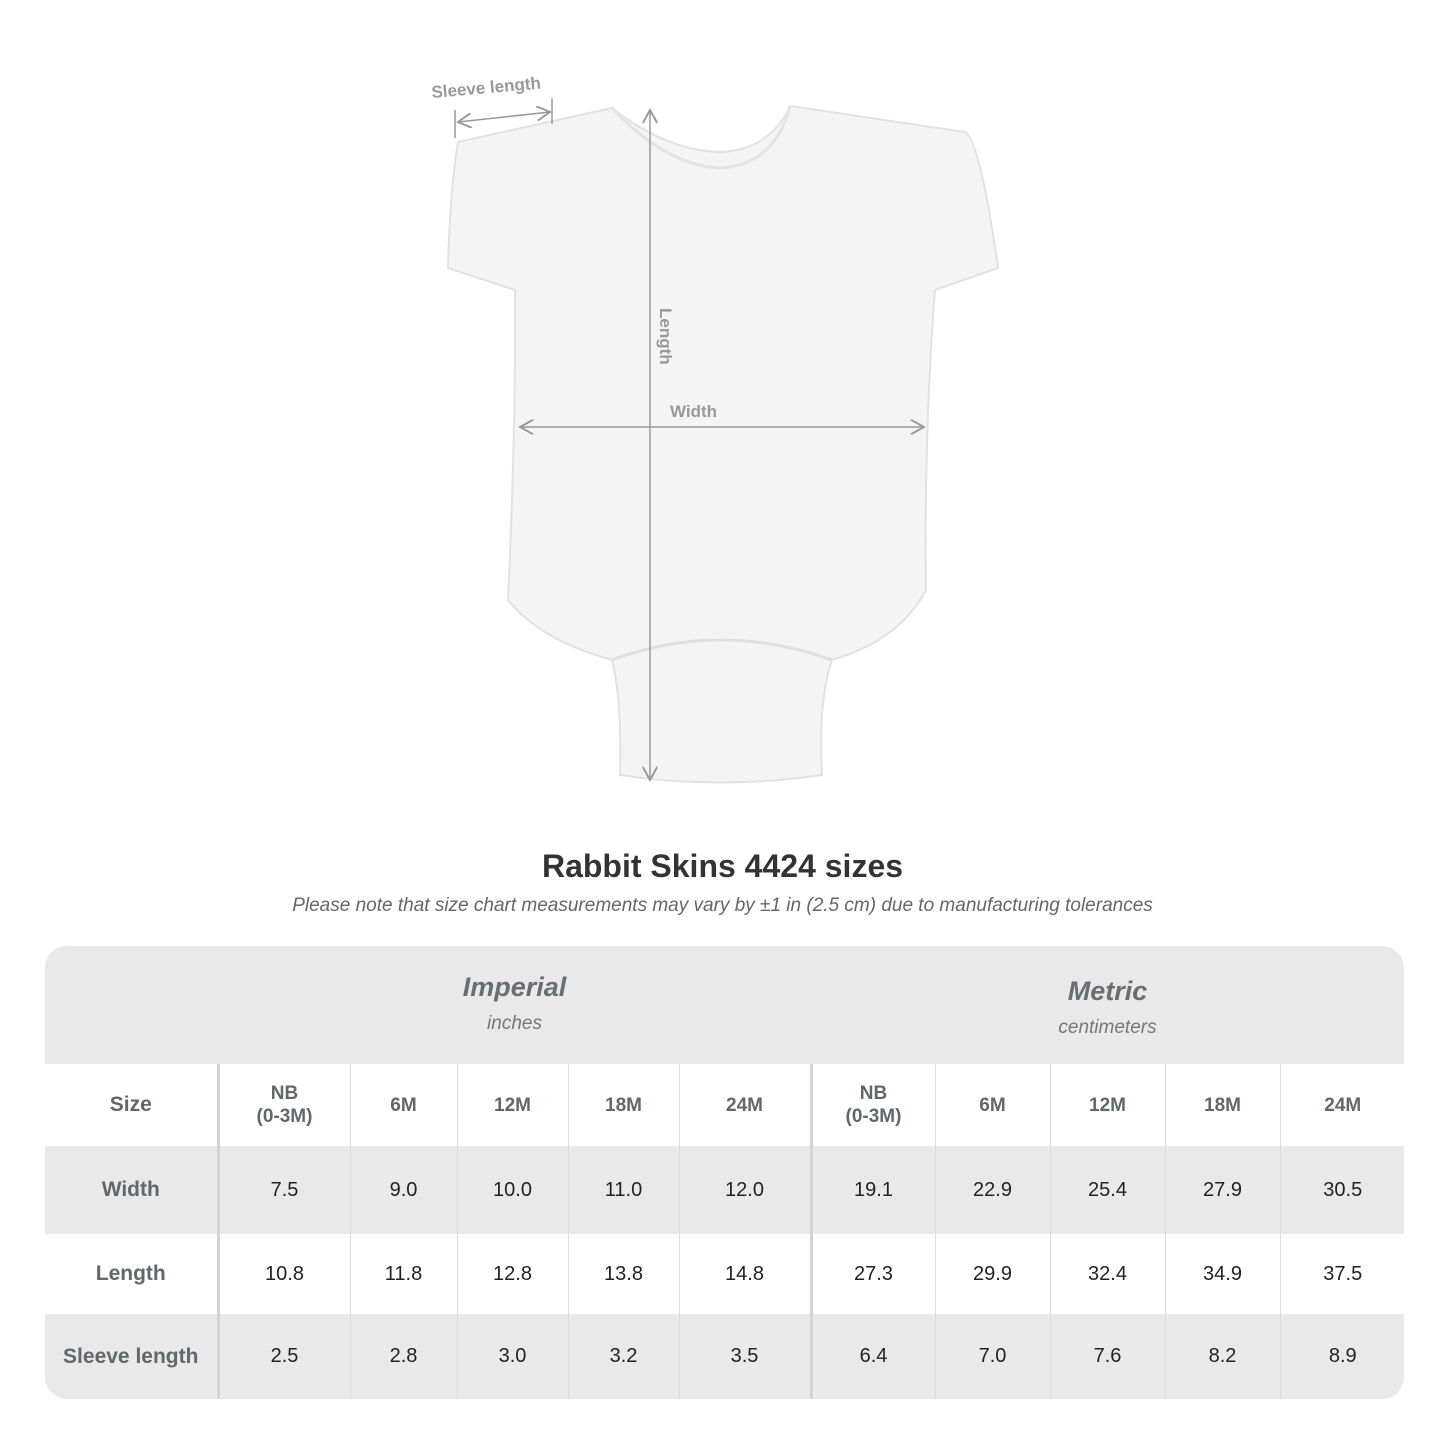 The width and height of the screenshot is (1445, 1445). Describe the element at coordinates (403, 1274) in the screenshot. I see `imperial-value: 11.8` at that location.